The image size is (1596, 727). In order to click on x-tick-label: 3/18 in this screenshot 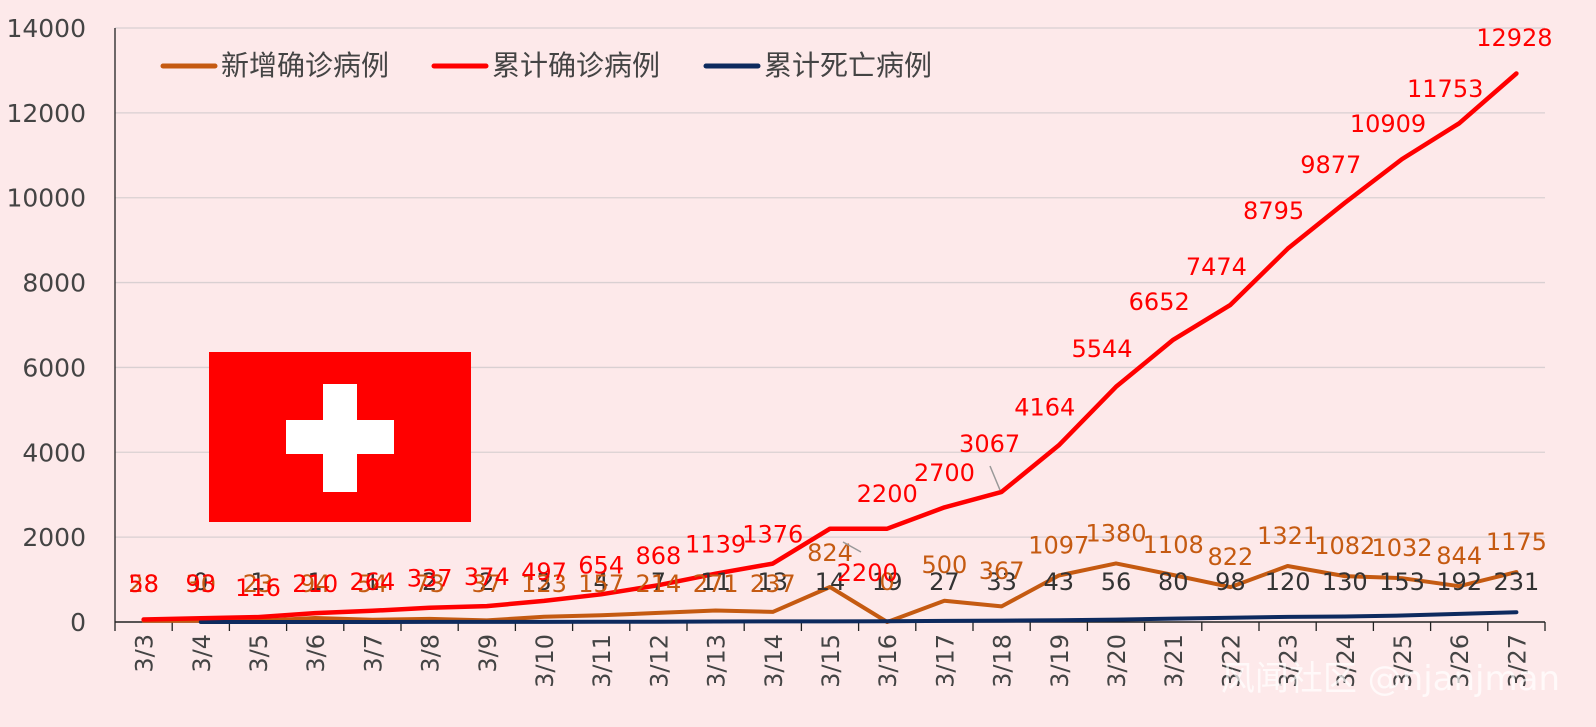, I will do `click(1003, 661)`.